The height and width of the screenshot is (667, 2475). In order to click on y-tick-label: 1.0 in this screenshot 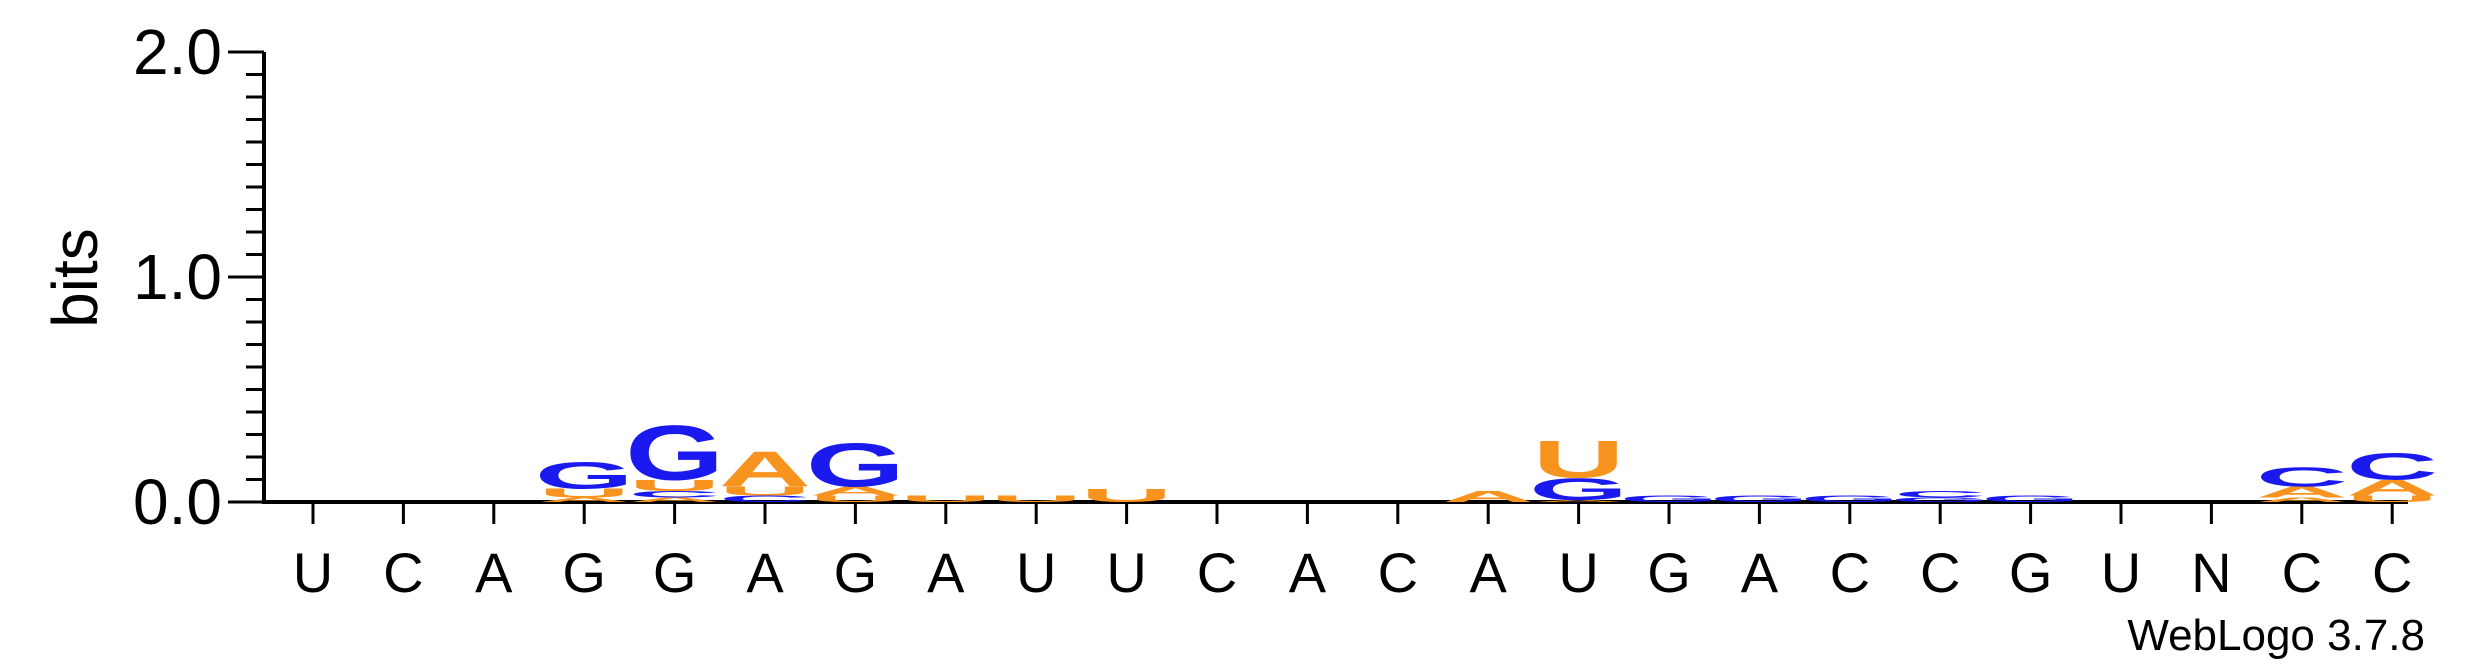, I will do `click(177, 277)`.